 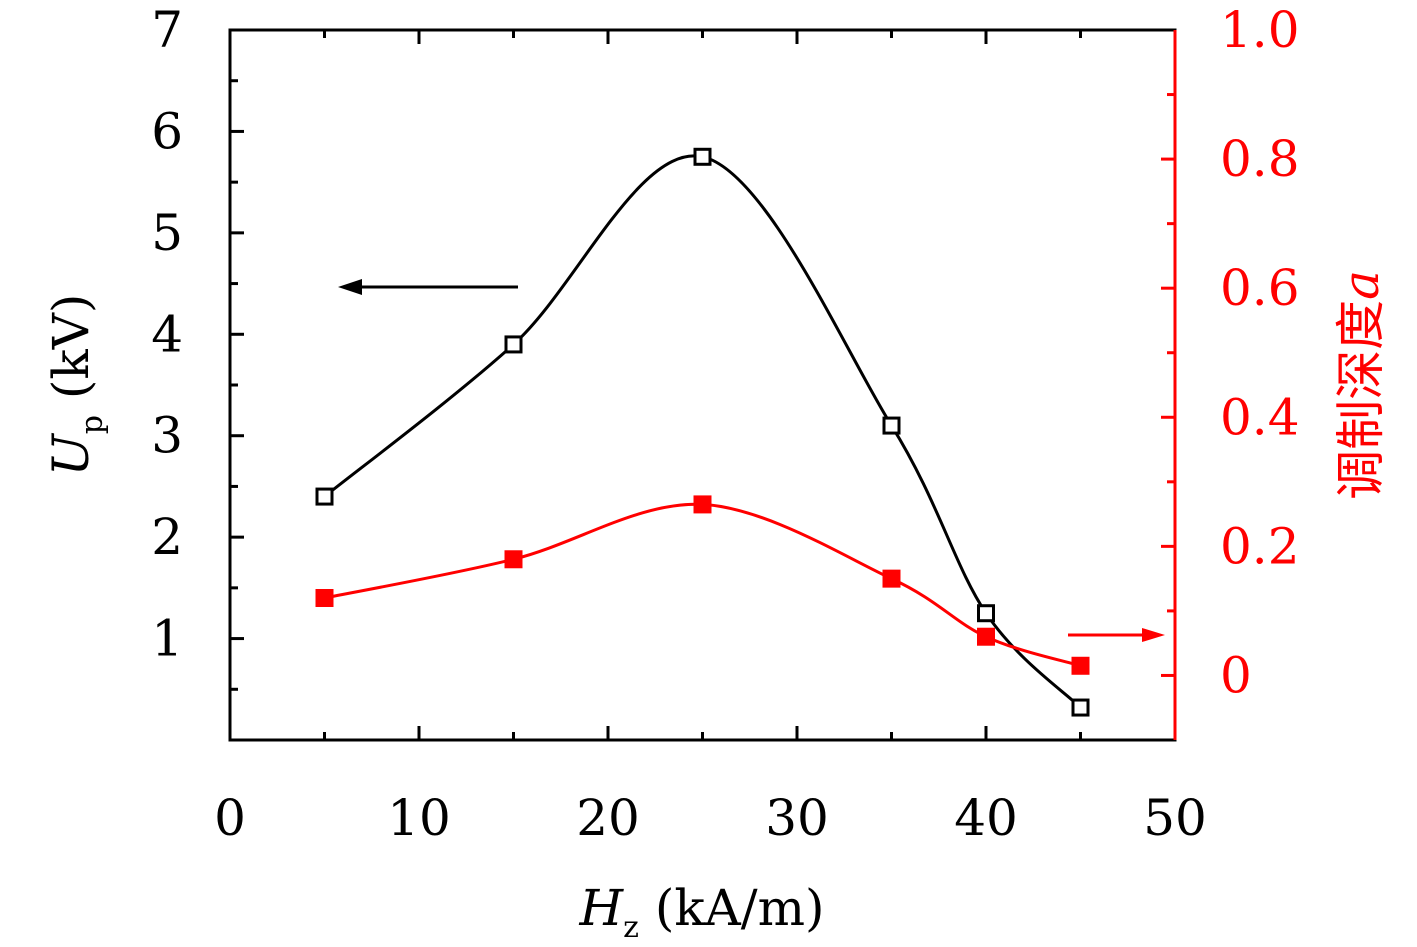 I want to click on y-left-tick-label: 7, so click(x=167, y=30).